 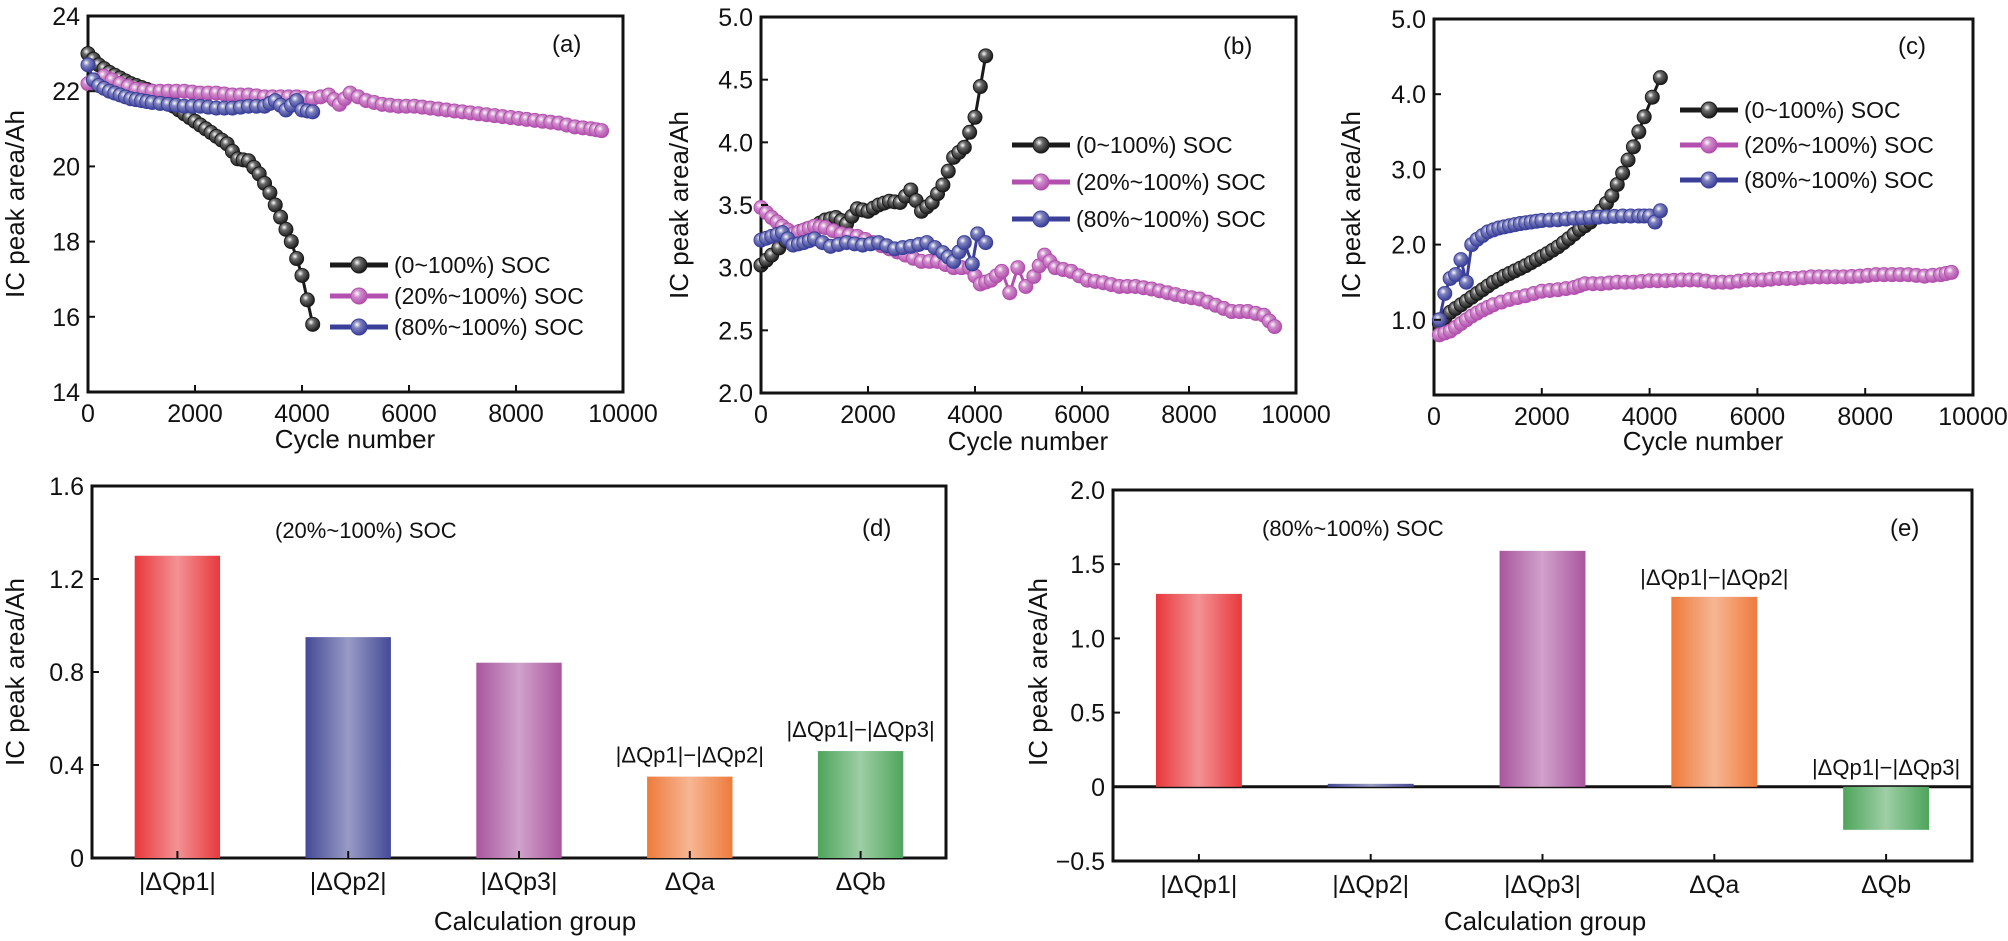 I want to click on series-group-b, so click(x=1018, y=191).